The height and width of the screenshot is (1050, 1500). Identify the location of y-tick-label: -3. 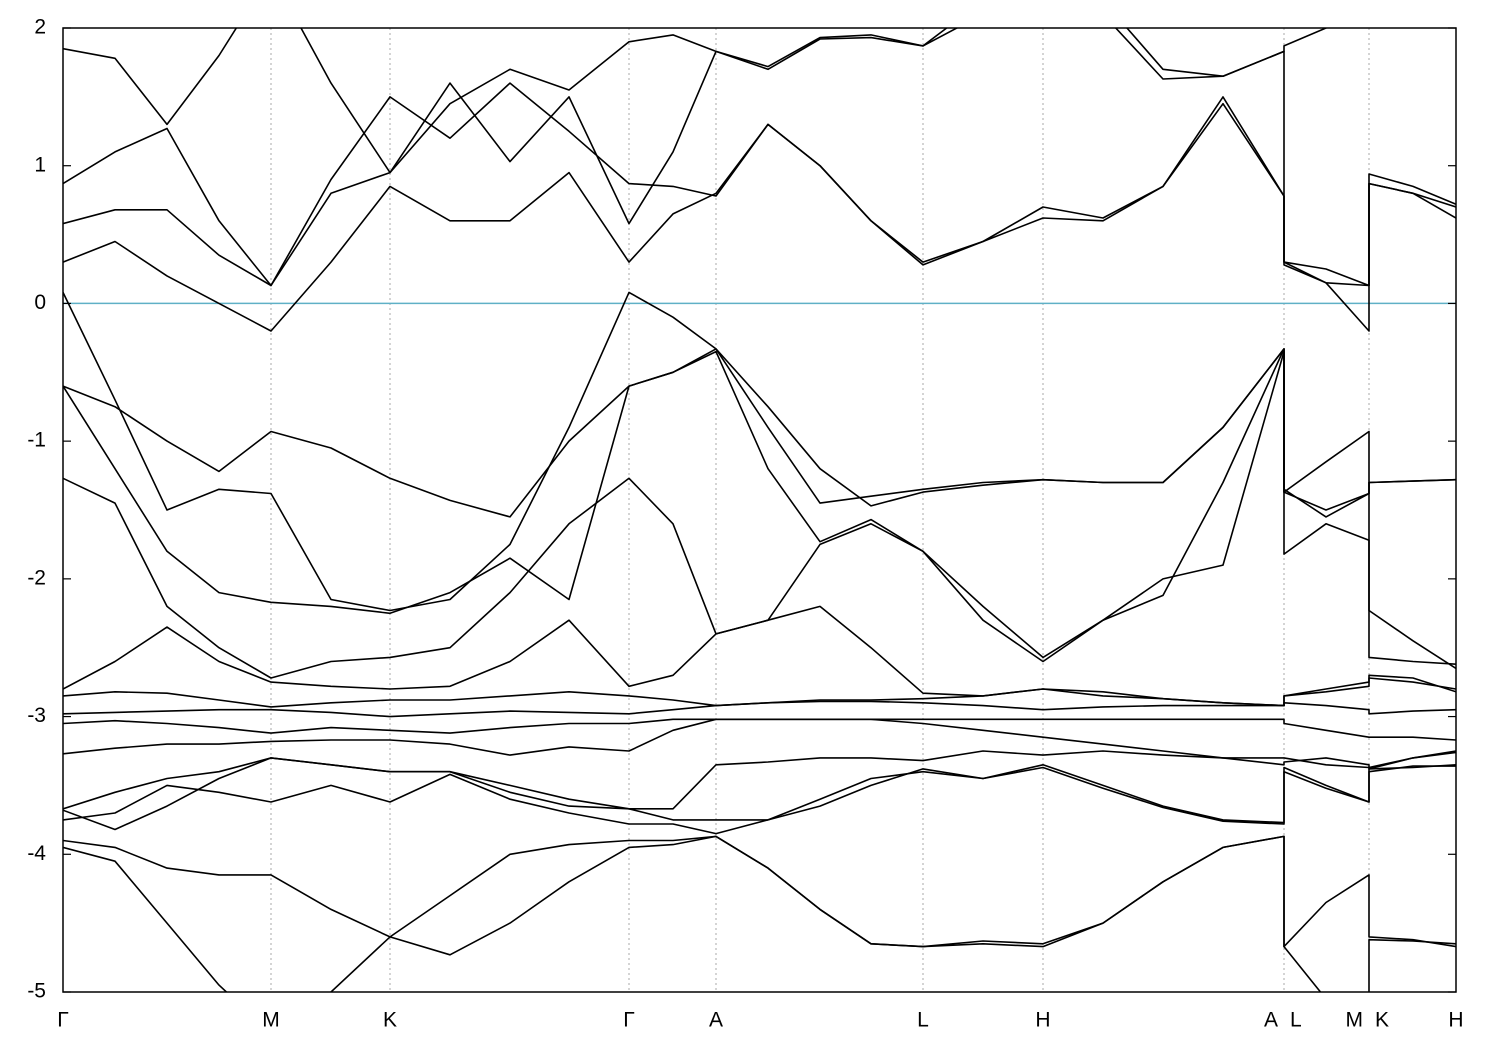
(36, 715).